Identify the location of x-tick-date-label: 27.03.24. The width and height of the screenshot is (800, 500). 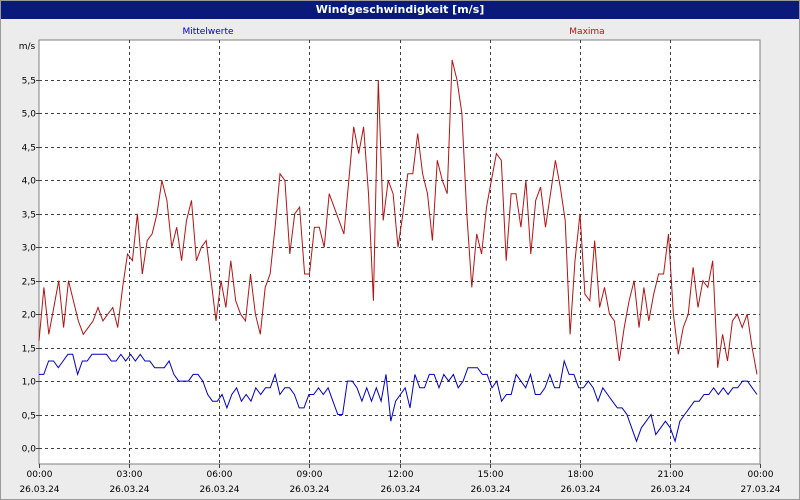
(760, 490).